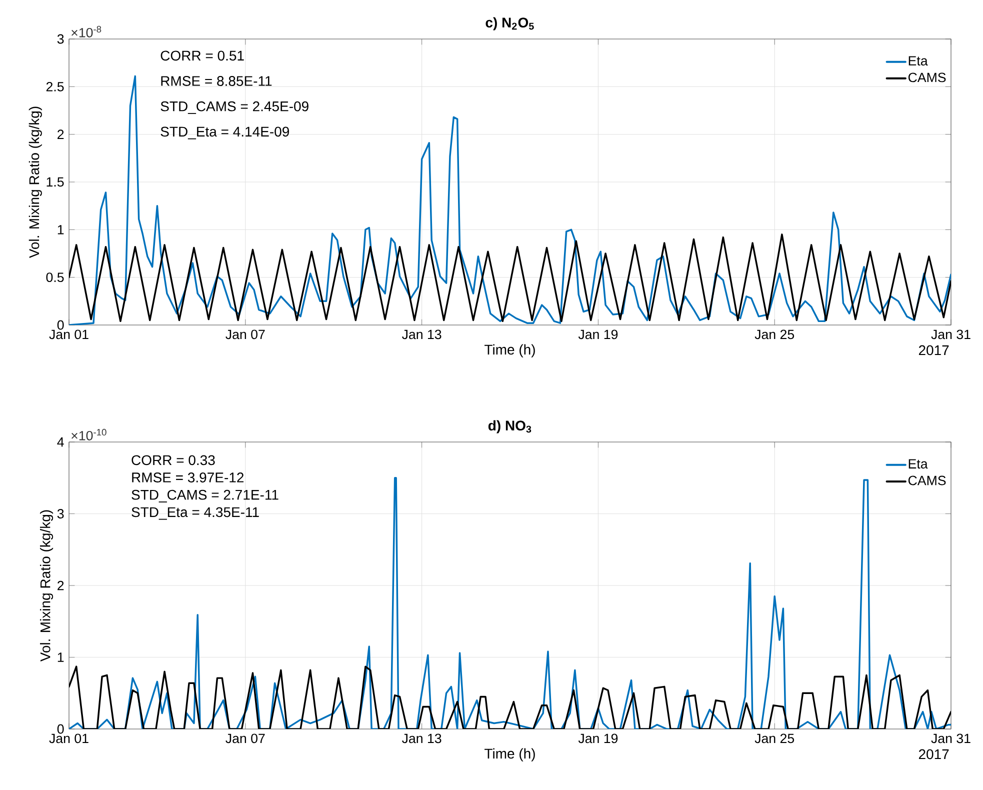 This screenshot has height=790, width=983. What do you see at coordinates (510, 23) in the screenshot?
I see `chart-title: c) N$_{2}$O$_{5}$` at bounding box center [510, 23].